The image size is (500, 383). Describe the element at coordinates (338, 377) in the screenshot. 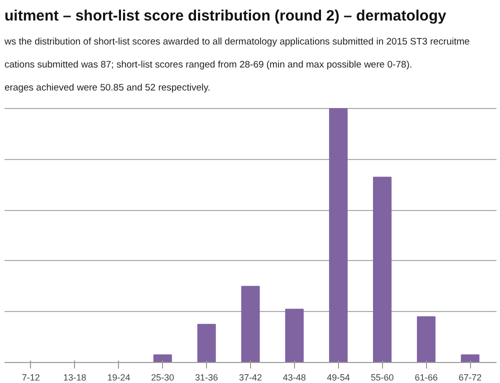

I see `x-tick-label: 49-54` at that location.